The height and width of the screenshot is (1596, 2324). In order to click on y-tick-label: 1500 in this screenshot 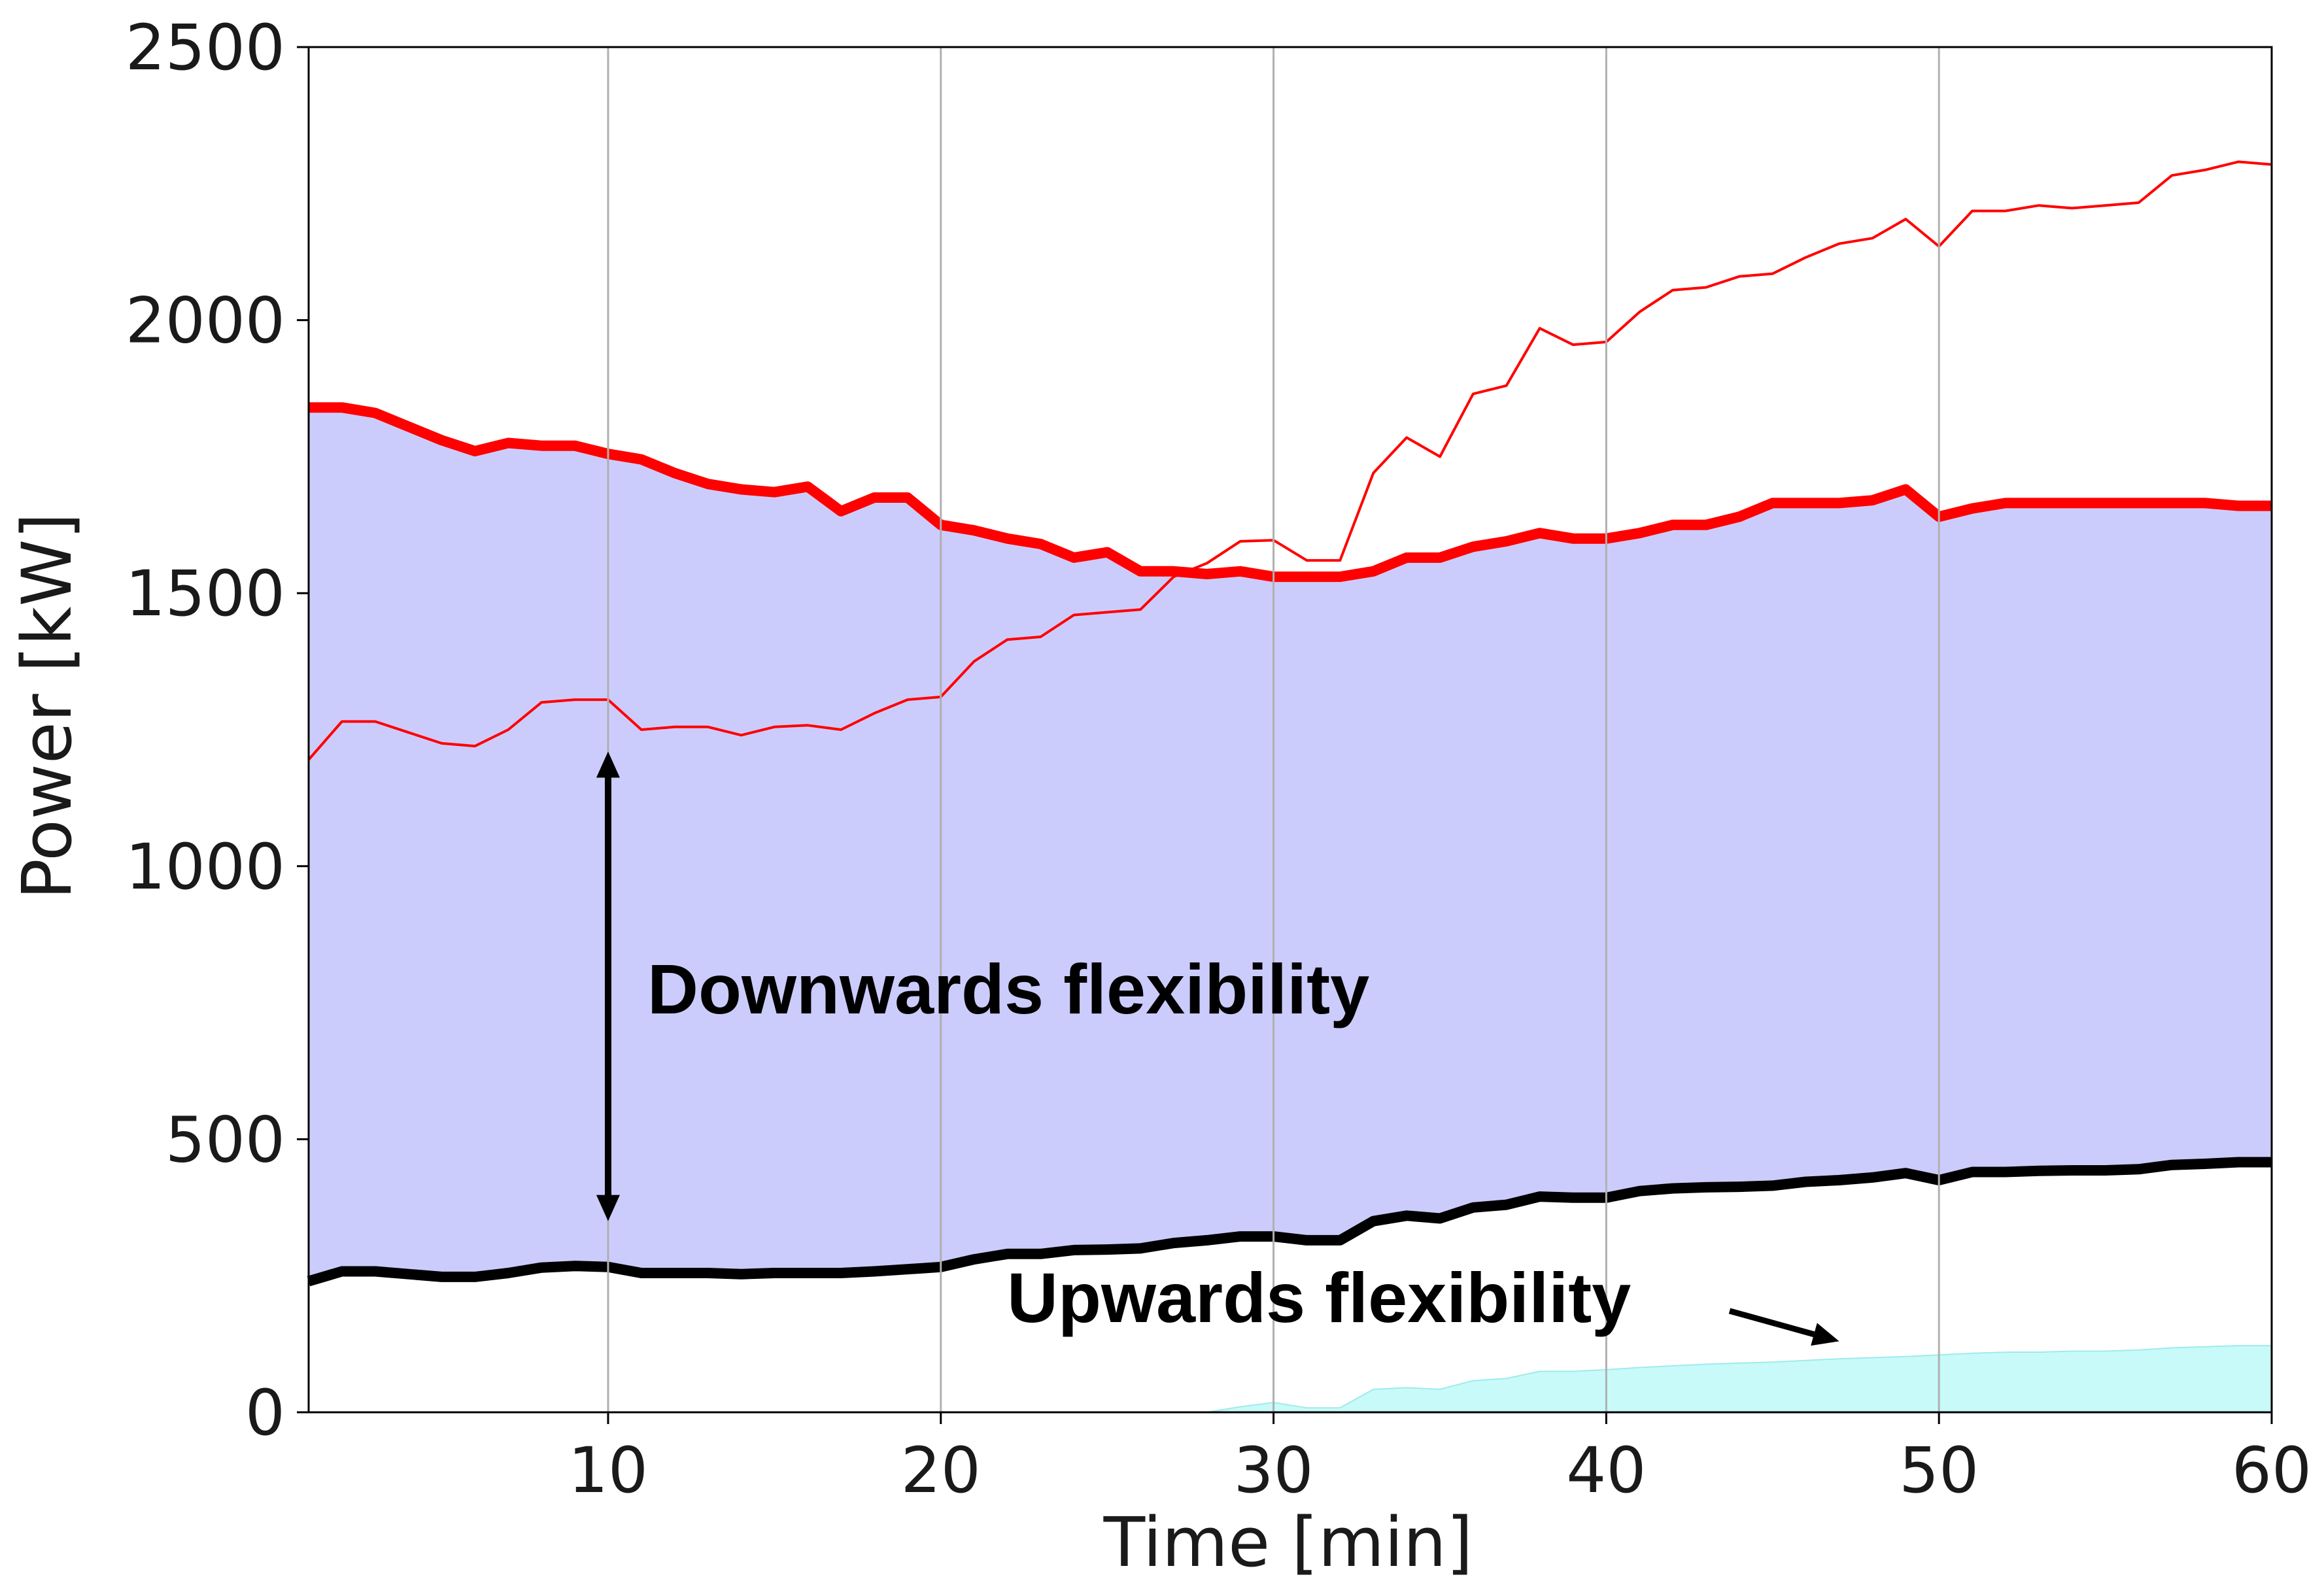, I will do `click(205, 593)`.